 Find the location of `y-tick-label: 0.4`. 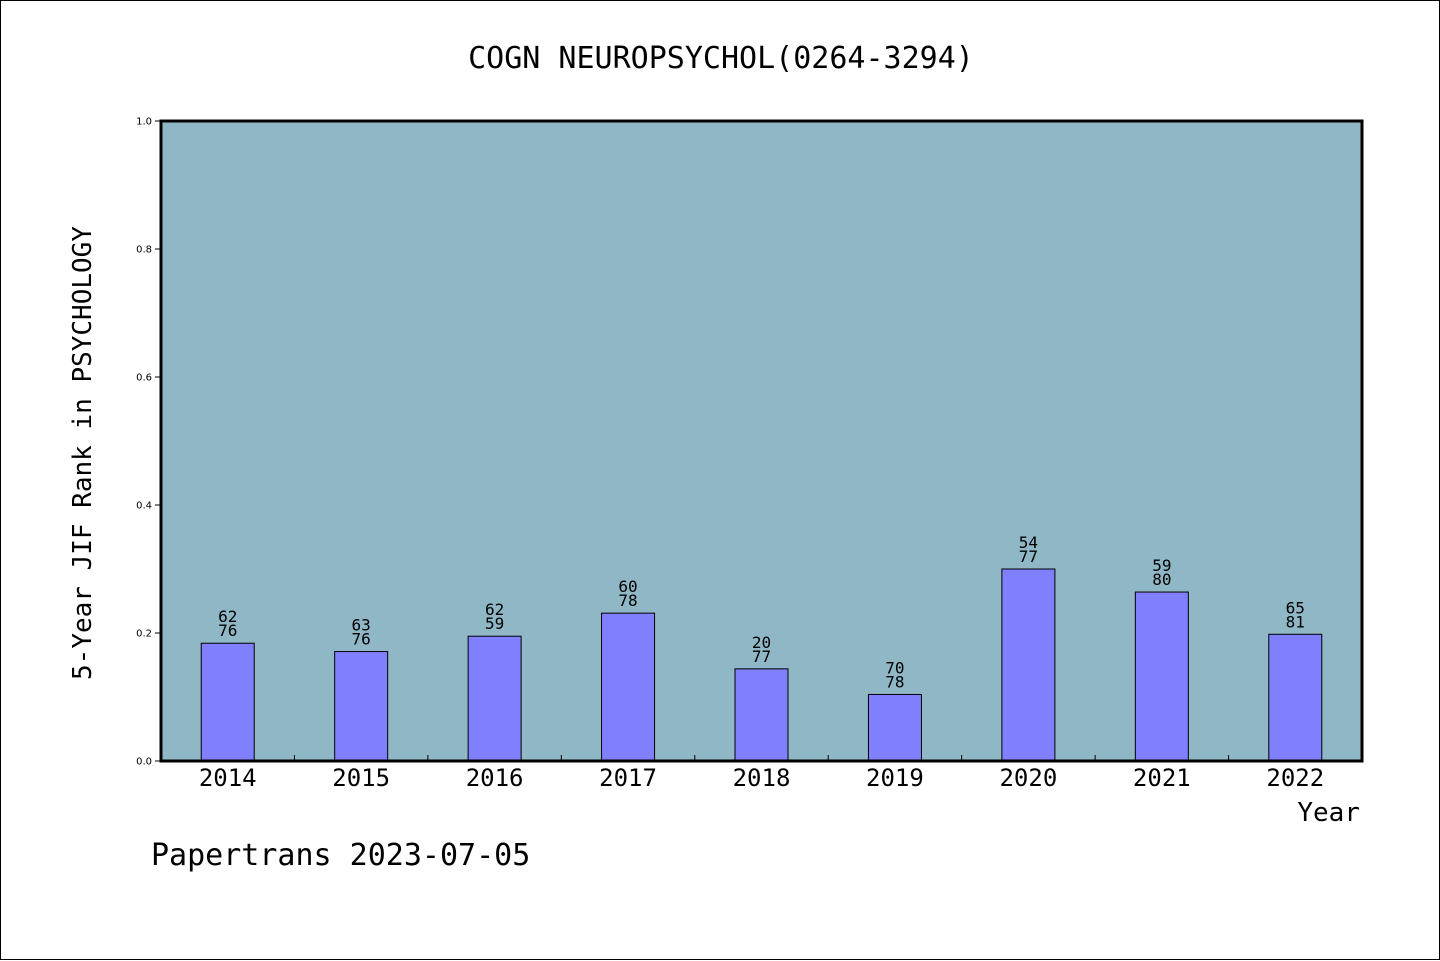

y-tick-label: 0.4 is located at coordinates (144, 506).